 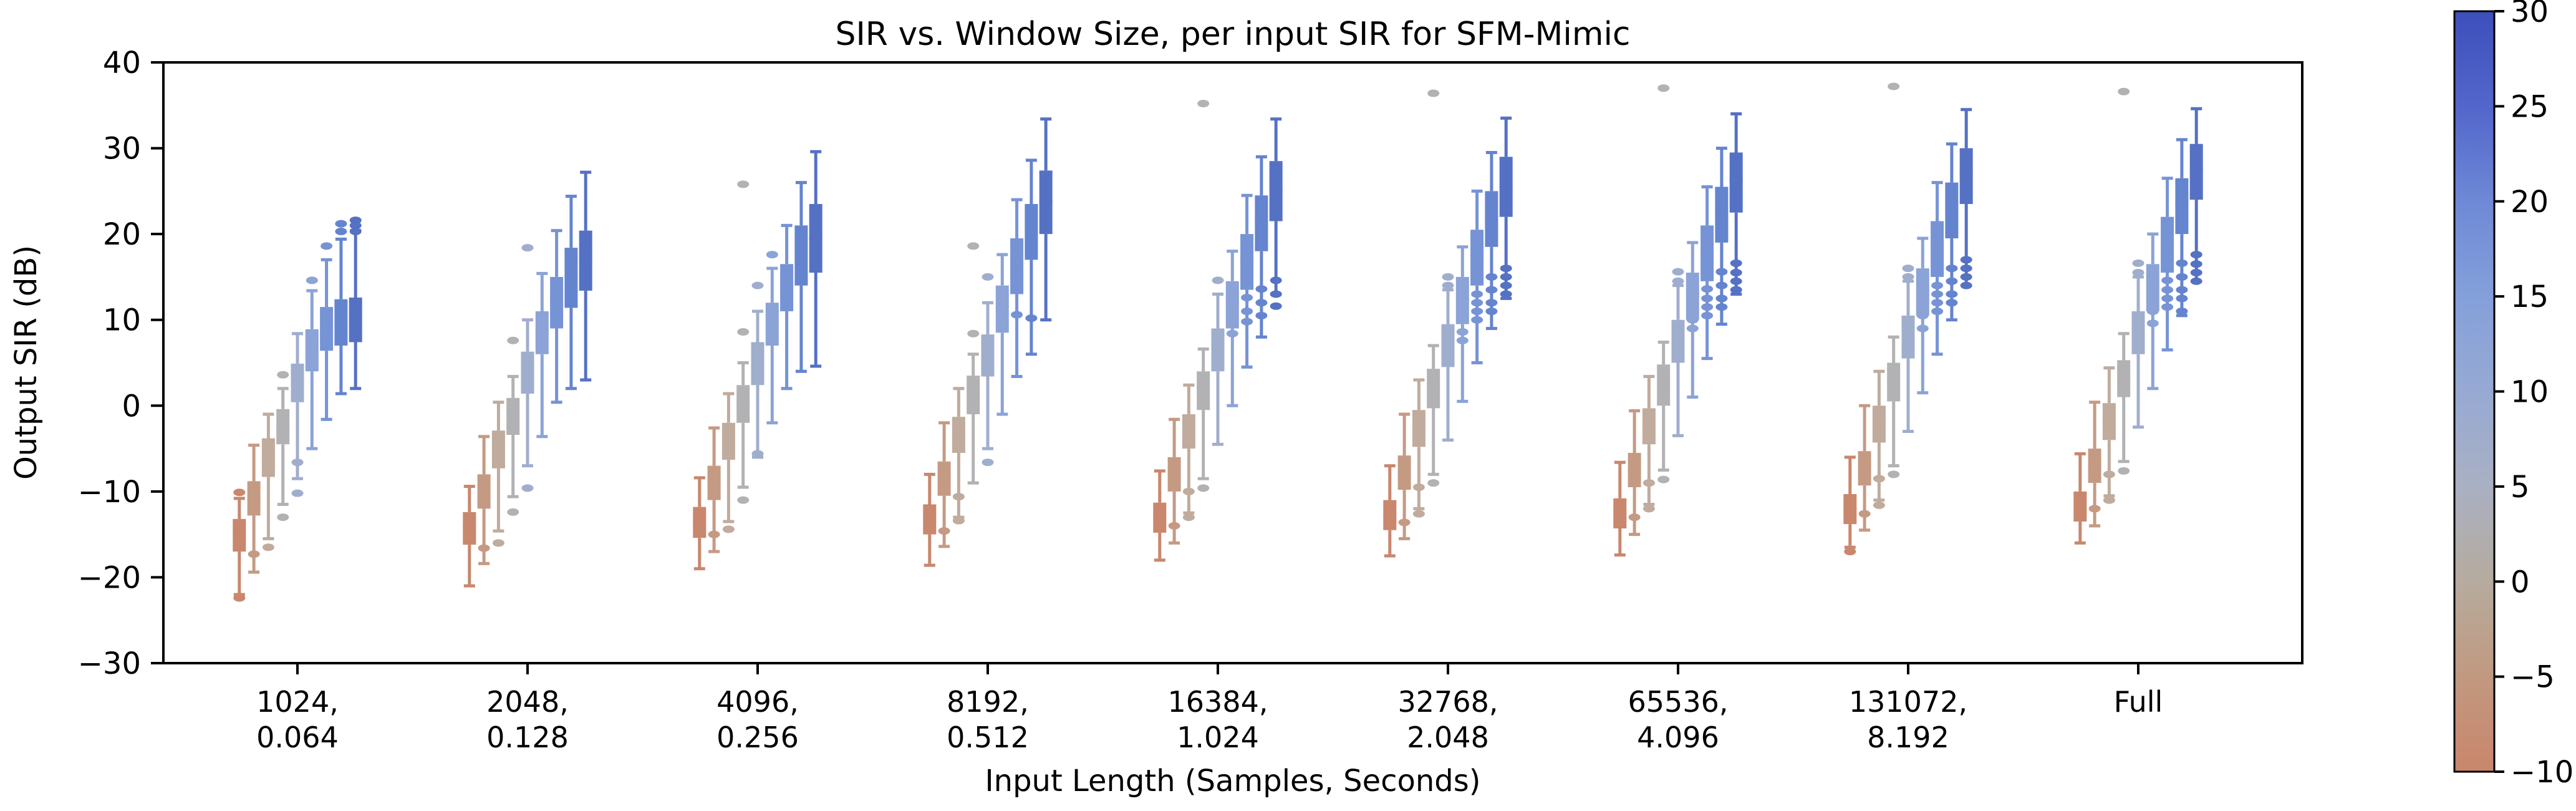 I want to click on x-tick-label: 2048,, so click(x=527, y=702).